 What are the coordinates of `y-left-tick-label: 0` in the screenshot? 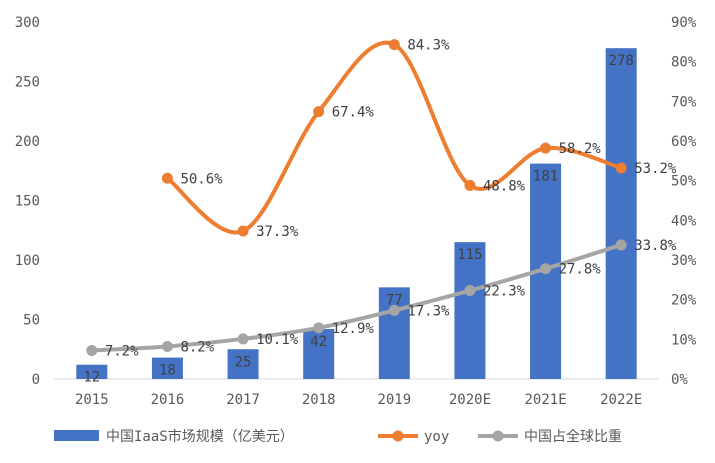 It's located at (36, 380).